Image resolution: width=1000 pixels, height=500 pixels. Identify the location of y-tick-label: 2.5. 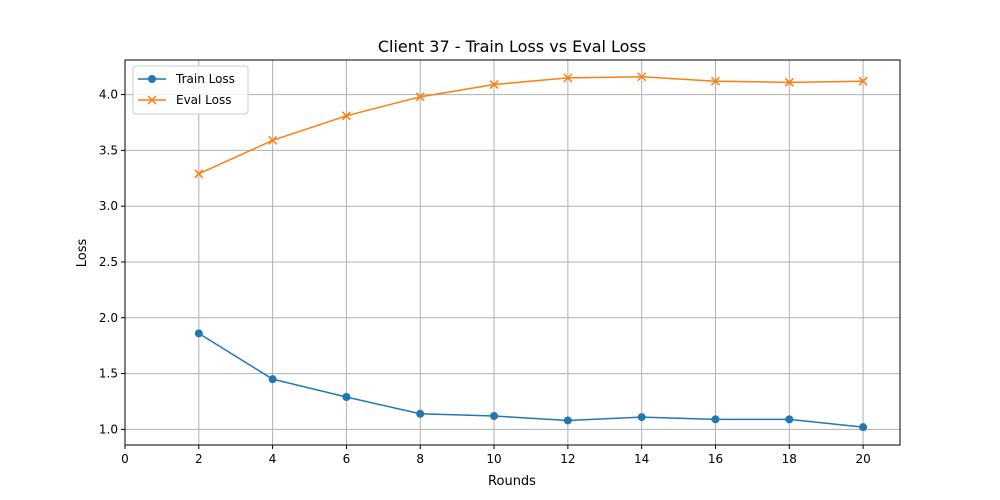
(108, 262).